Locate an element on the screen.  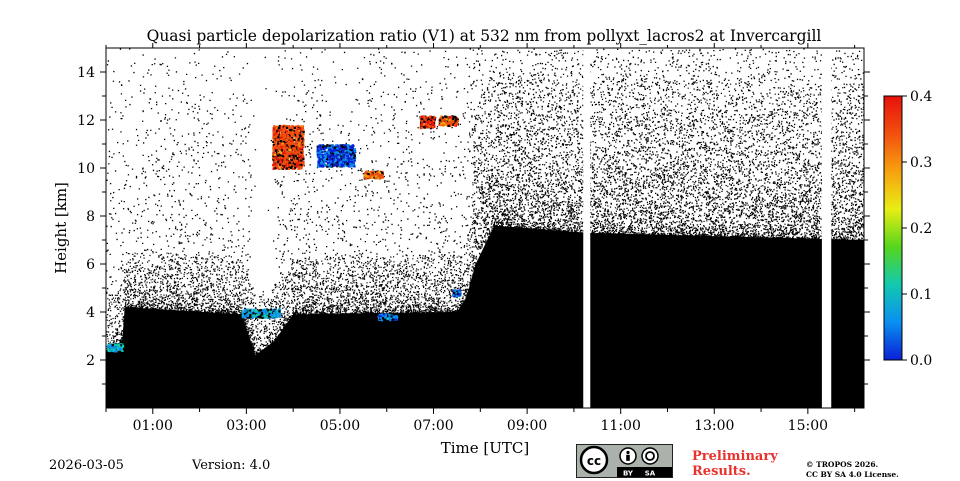
cc-logo-icon is located at coordinates (594, 460).